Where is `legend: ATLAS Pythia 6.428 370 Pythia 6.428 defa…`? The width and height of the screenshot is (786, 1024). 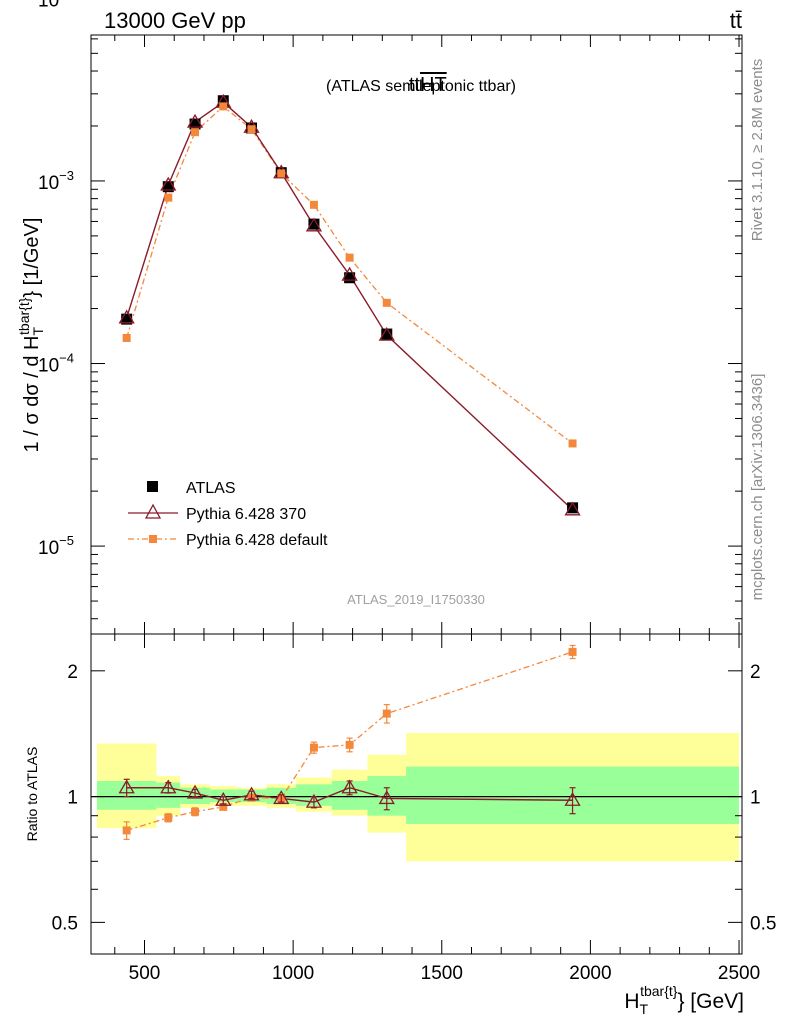
legend: ATLAS Pythia 6.428 370 Pythia 6.428 defa… is located at coordinates (228, 514).